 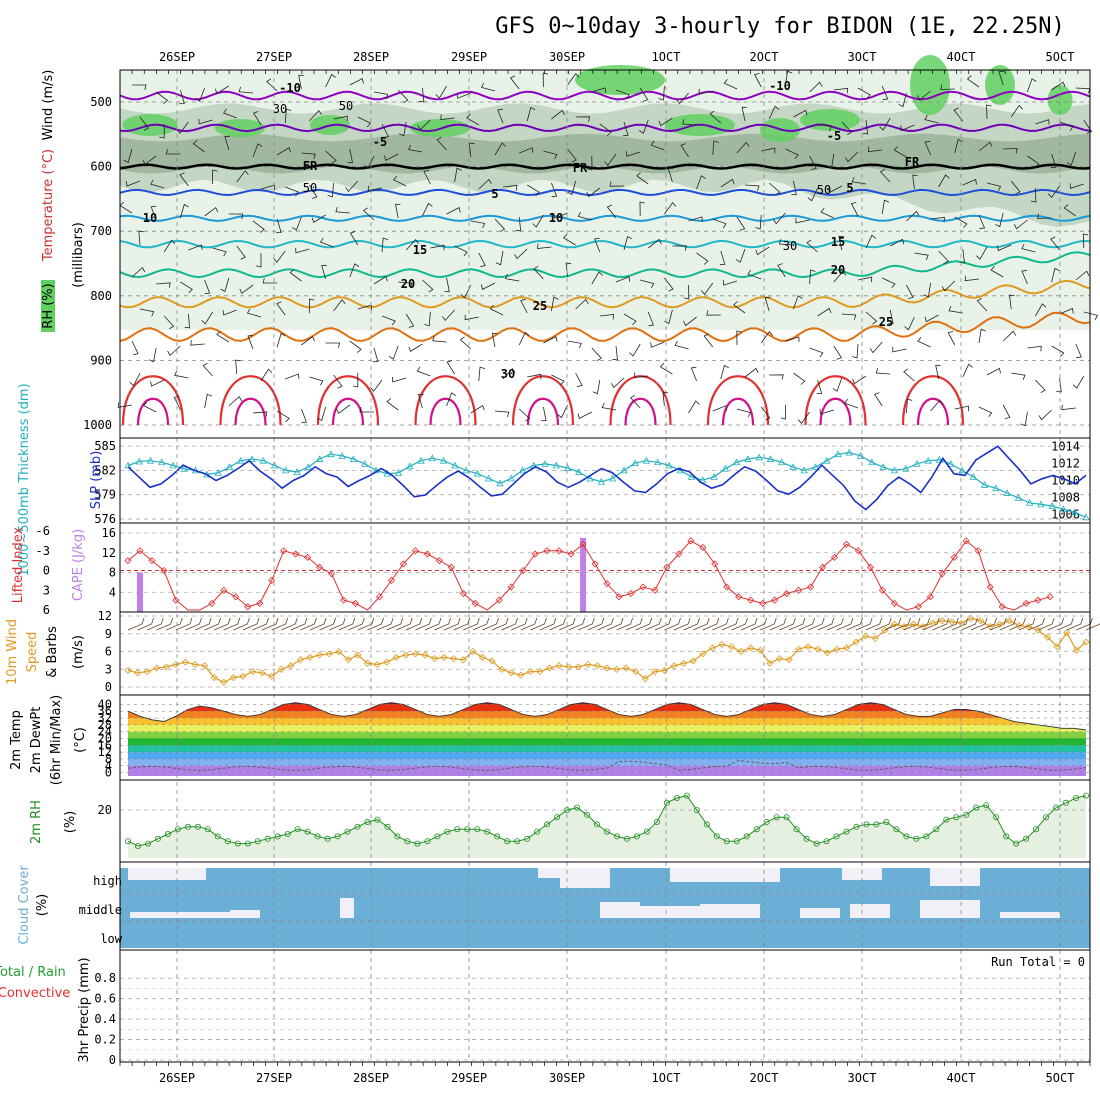 What do you see at coordinates (78, 255) in the screenshot?
I see `upper-ylabel-mb: (millibars)` at bounding box center [78, 255].